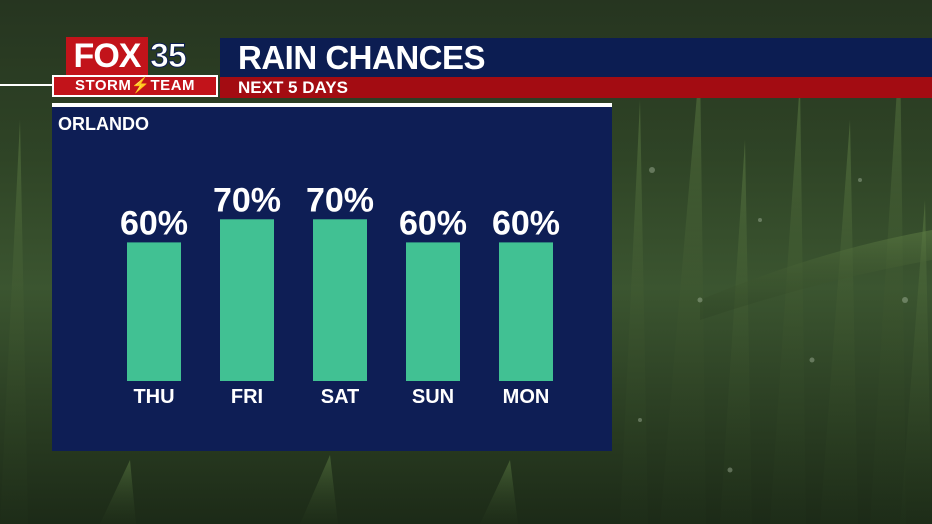  What do you see at coordinates (154, 311) in the screenshot?
I see `bar-thu` at bounding box center [154, 311].